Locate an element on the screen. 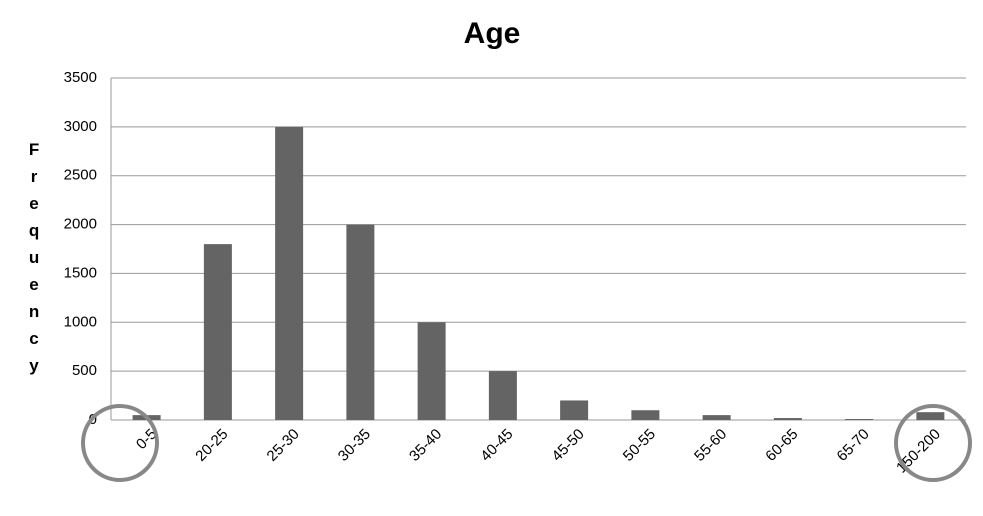  x-tick-label: 65-70 is located at coordinates (853, 445).